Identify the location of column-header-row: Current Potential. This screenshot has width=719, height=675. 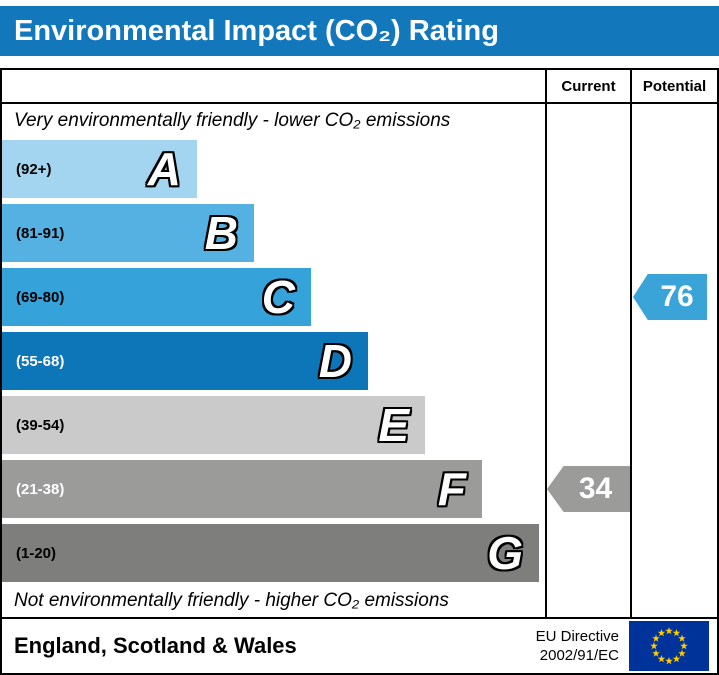
(359, 87).